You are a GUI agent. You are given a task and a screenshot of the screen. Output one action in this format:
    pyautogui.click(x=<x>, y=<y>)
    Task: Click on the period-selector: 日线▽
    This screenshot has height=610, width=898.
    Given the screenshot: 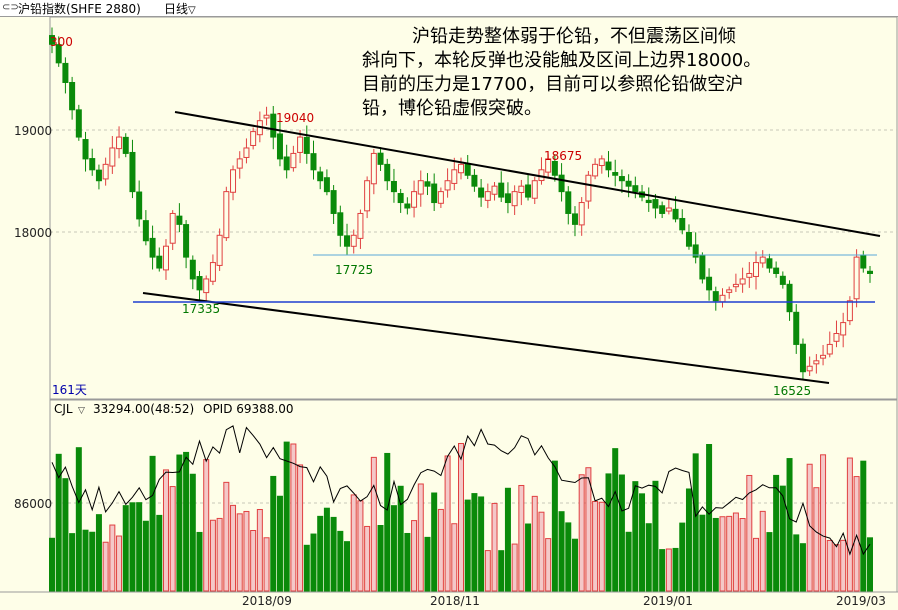 What is the action you would take?
    pyautogui.click(x=180, y=8)
    